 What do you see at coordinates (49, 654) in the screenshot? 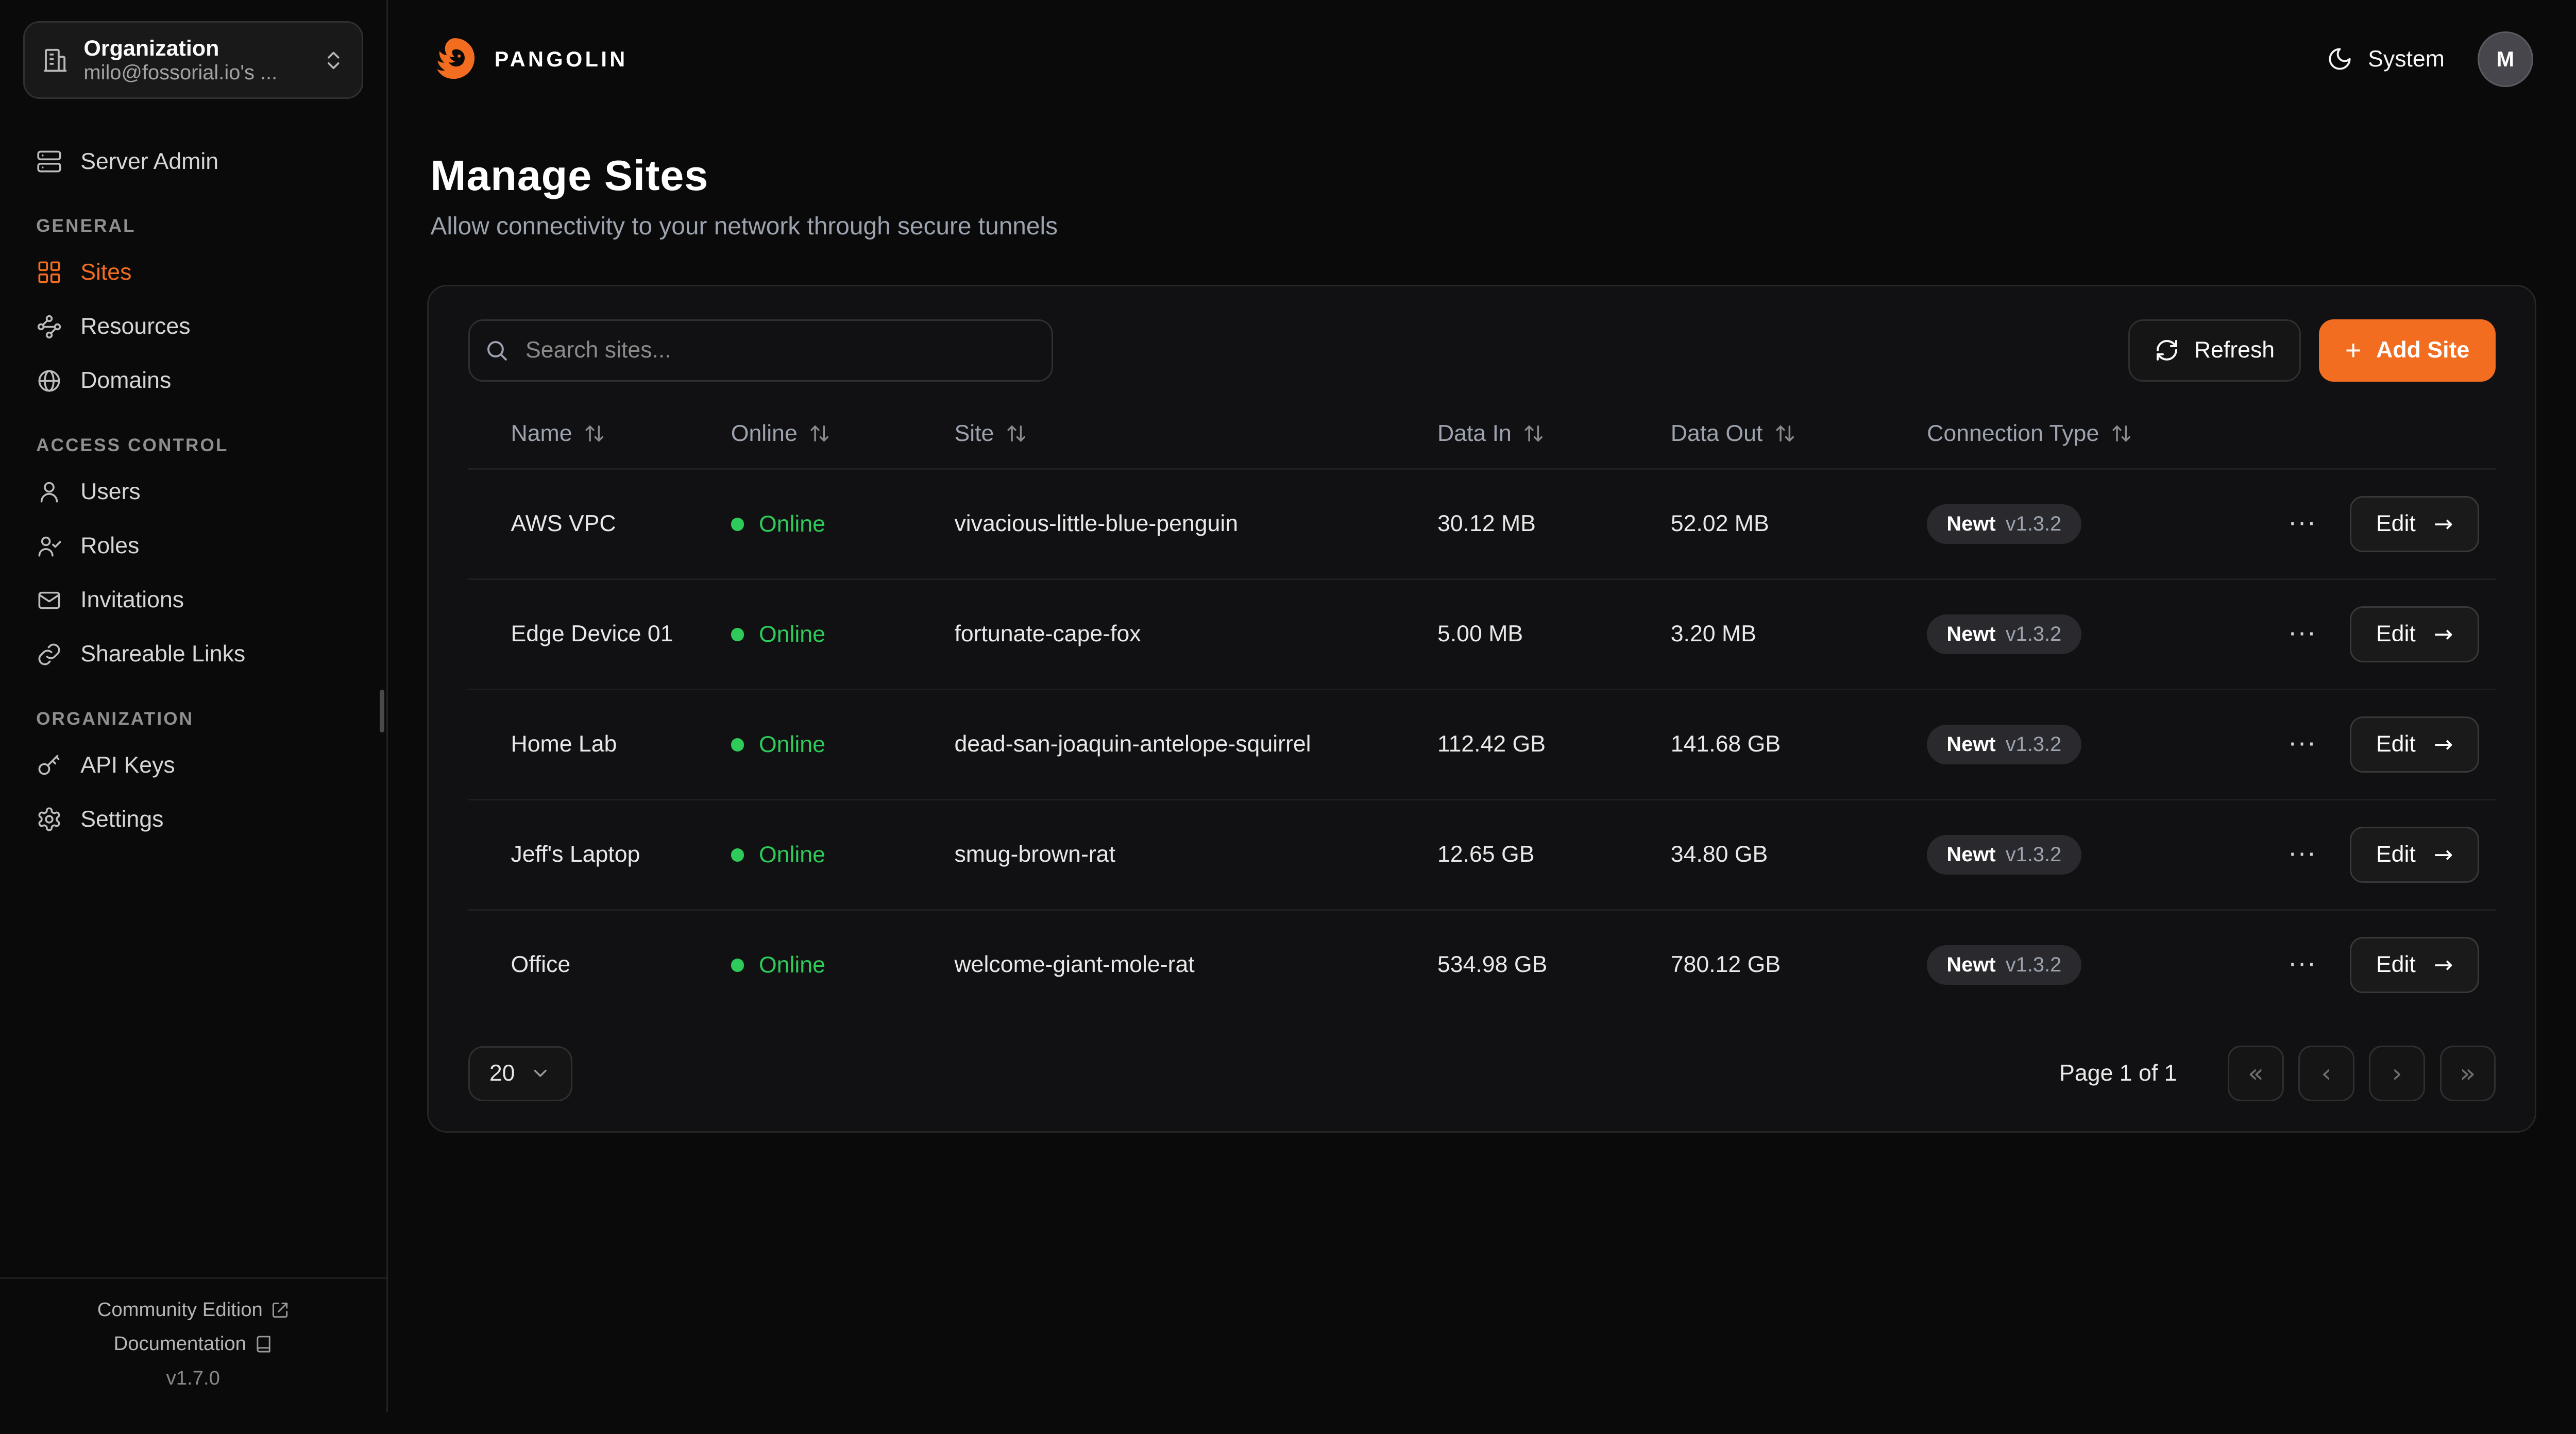
I see `link-icon` at bounding box center [49, 654].